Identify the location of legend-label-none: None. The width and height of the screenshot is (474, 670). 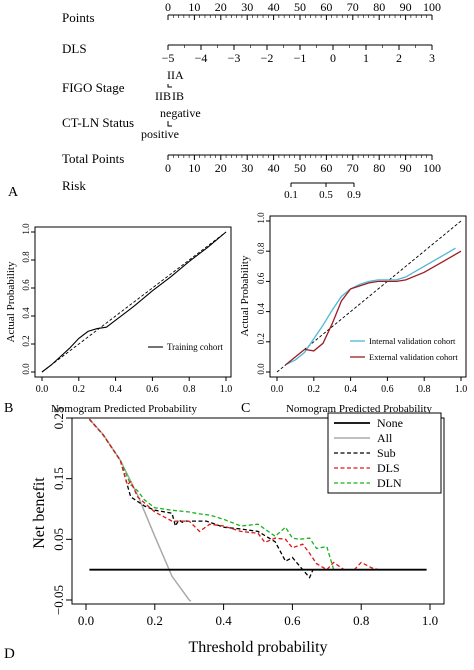
(390, 423).